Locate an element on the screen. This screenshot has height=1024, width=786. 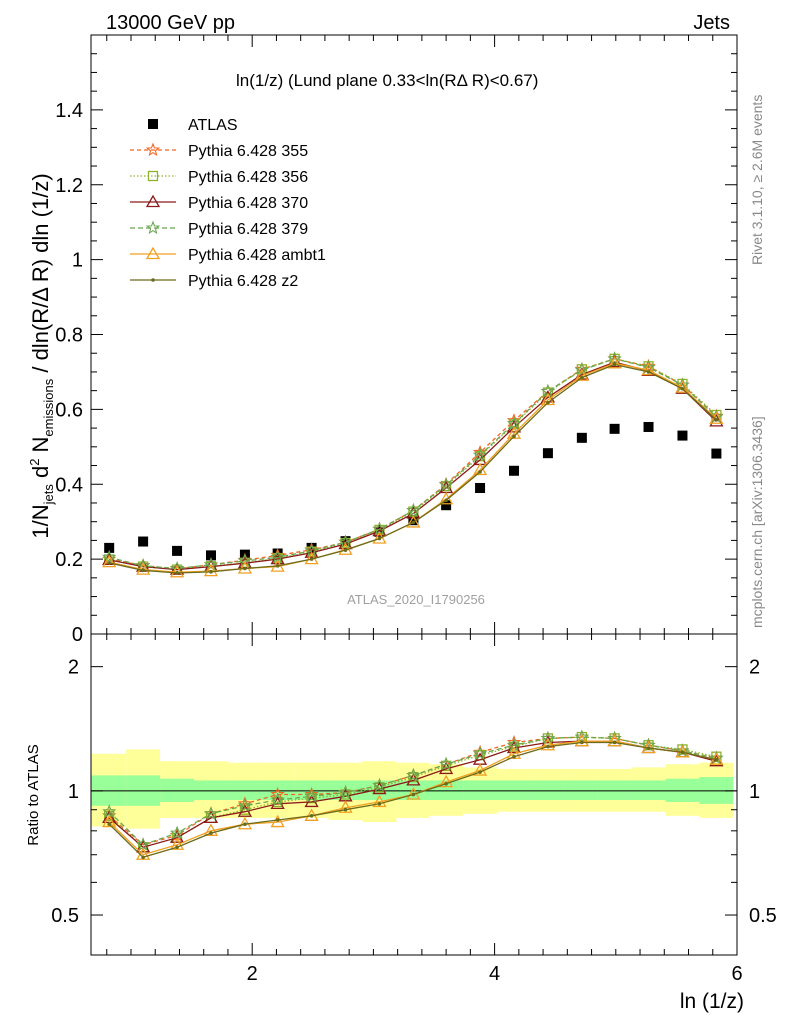
ratio-y-tick-label-right: 2 is located at coordinates (754, 668).